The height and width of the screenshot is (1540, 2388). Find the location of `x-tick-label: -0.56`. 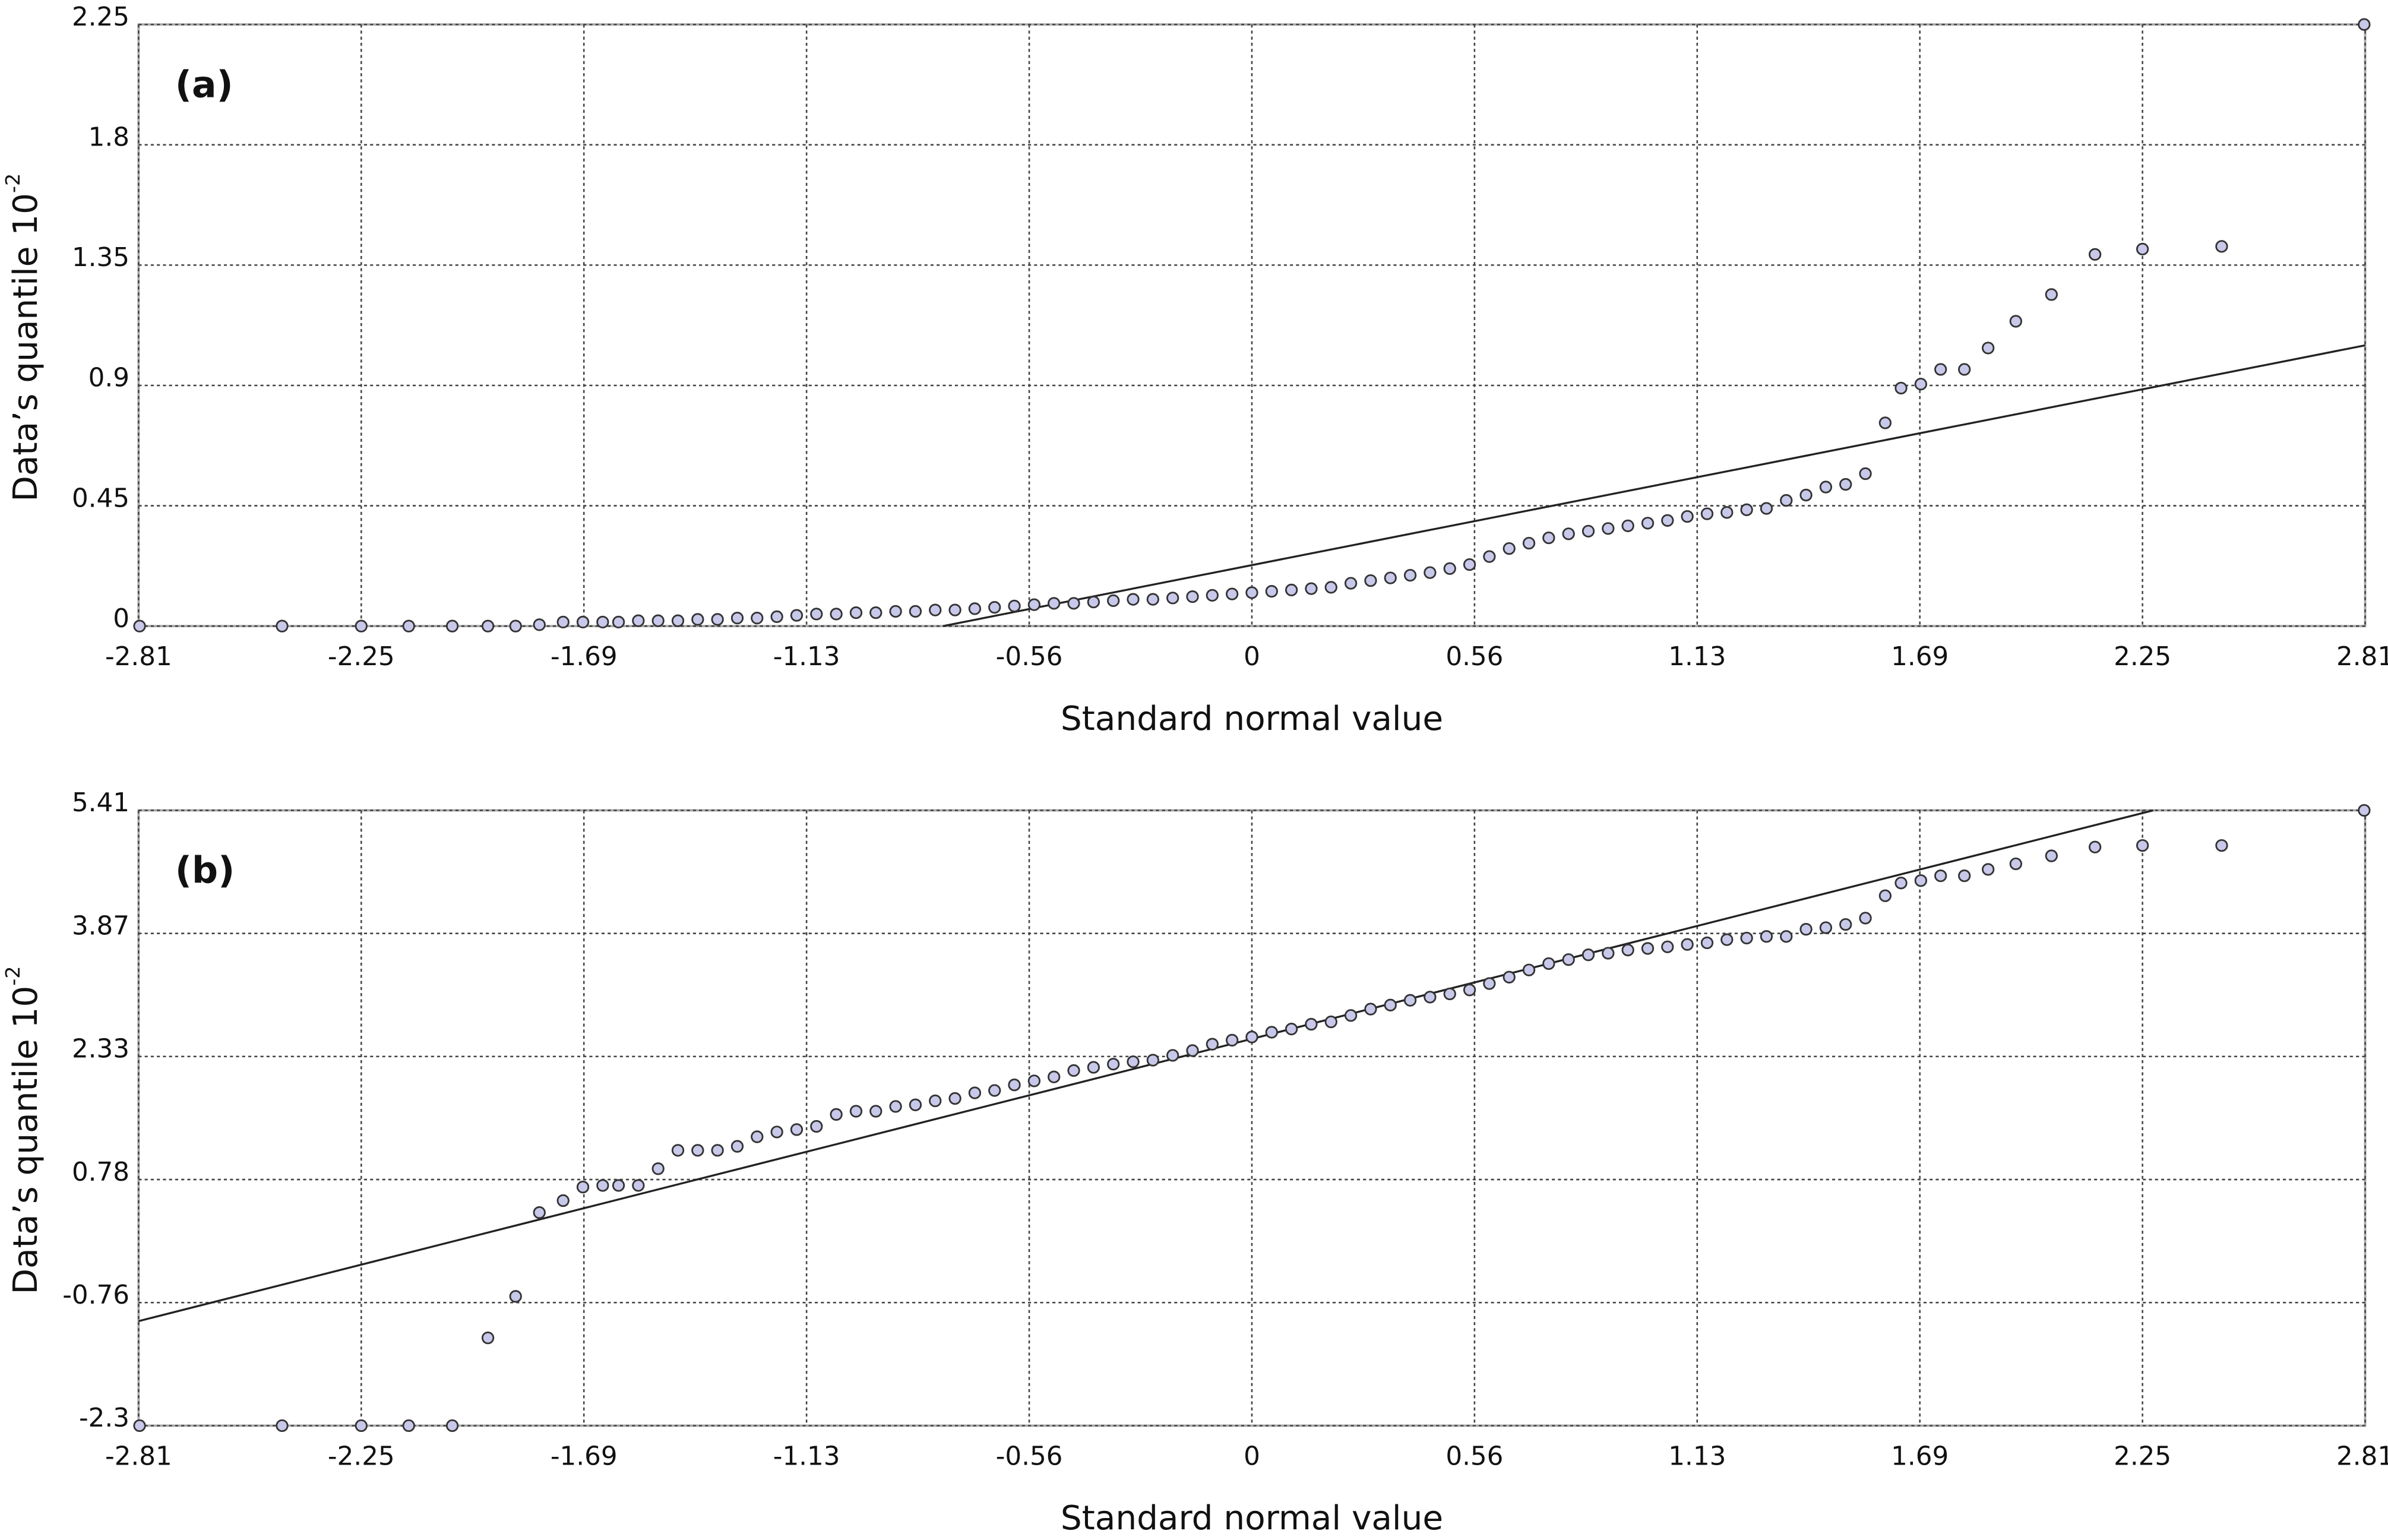

x-tick-label: -0.56 is located at coordinates (1029, 657).